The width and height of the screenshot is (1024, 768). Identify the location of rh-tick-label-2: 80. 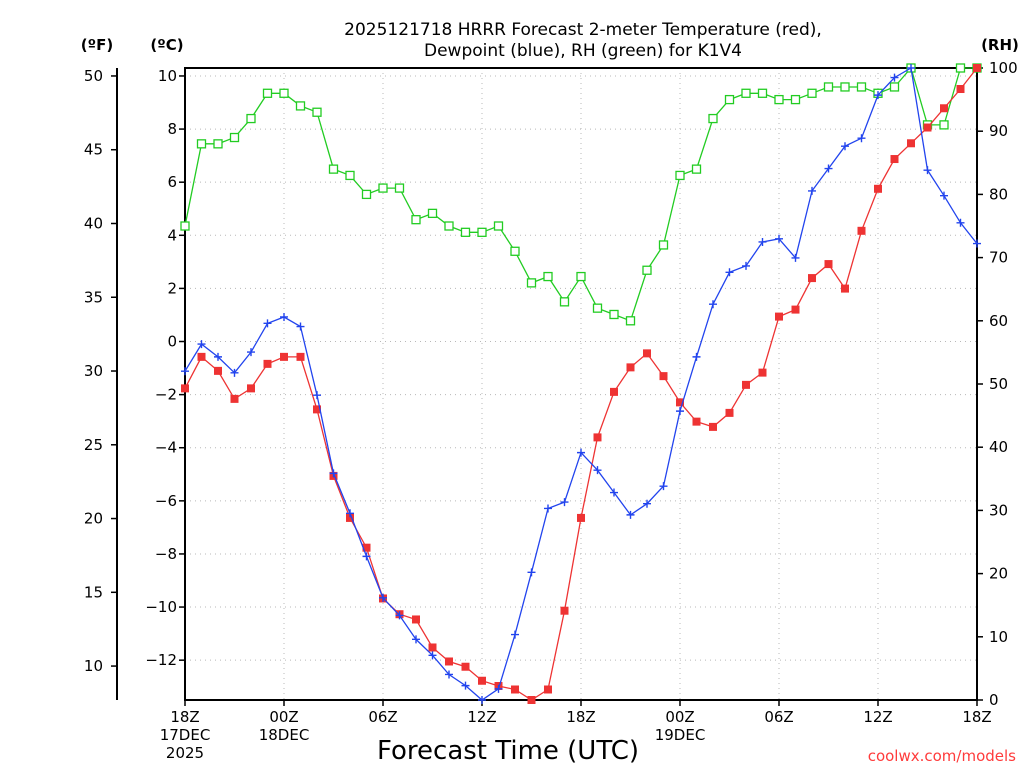
(998, 194).